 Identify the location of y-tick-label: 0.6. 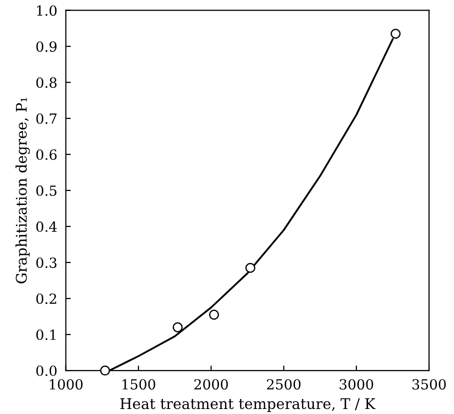
(46, 154).